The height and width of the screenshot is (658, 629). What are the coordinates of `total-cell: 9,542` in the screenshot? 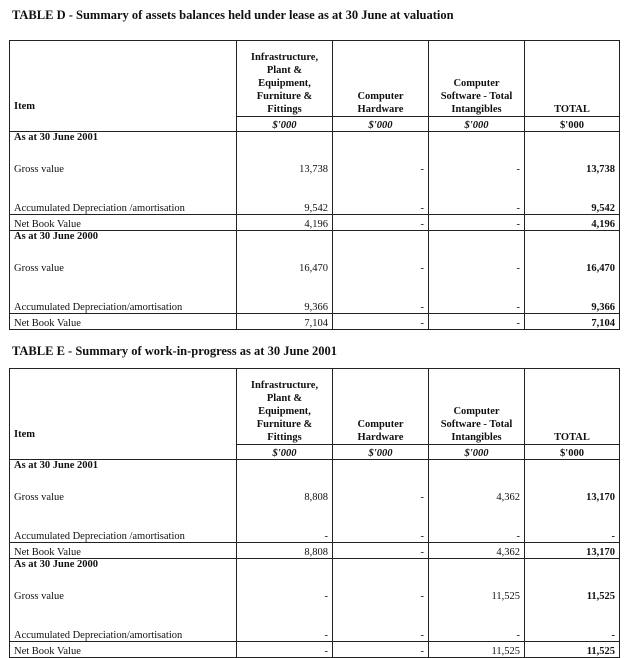 It's located at (572, 199).